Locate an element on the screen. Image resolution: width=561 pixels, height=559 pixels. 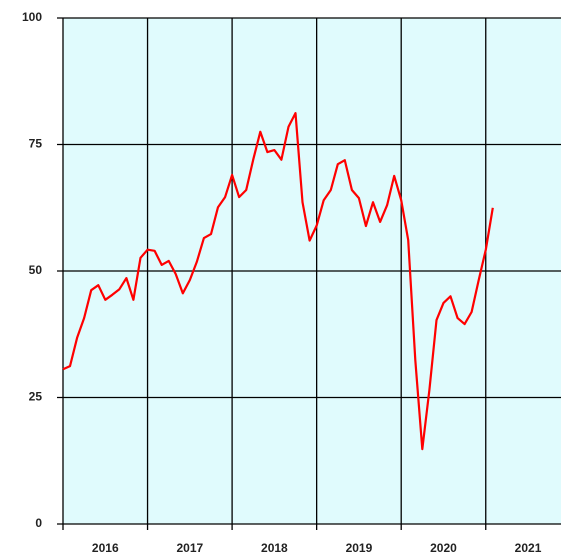
x-tick-label: 2017 is located at coordinates (189, 548).